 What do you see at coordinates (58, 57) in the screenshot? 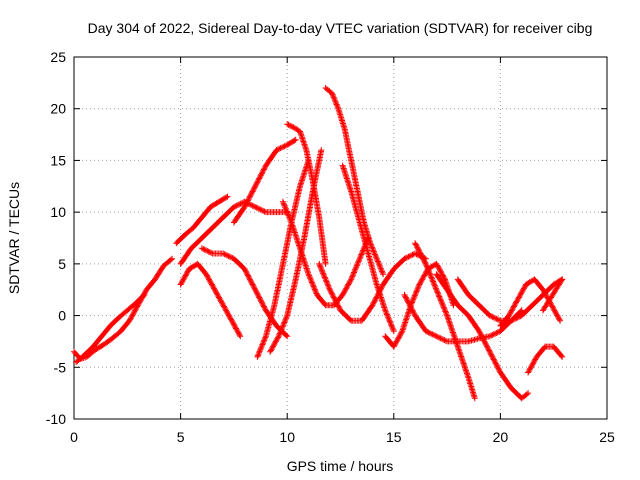
I see `y-tick-label: 25` at bounding box center [58, 57].